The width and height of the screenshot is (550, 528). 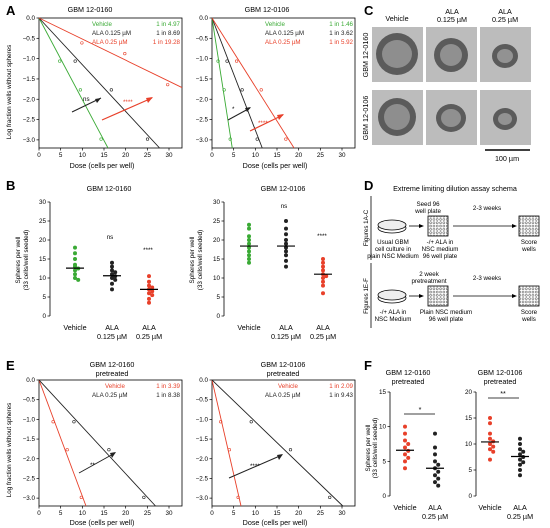 I want to click on e-right-xlabel: Dose (cells per well), so click(x=275, y=522).